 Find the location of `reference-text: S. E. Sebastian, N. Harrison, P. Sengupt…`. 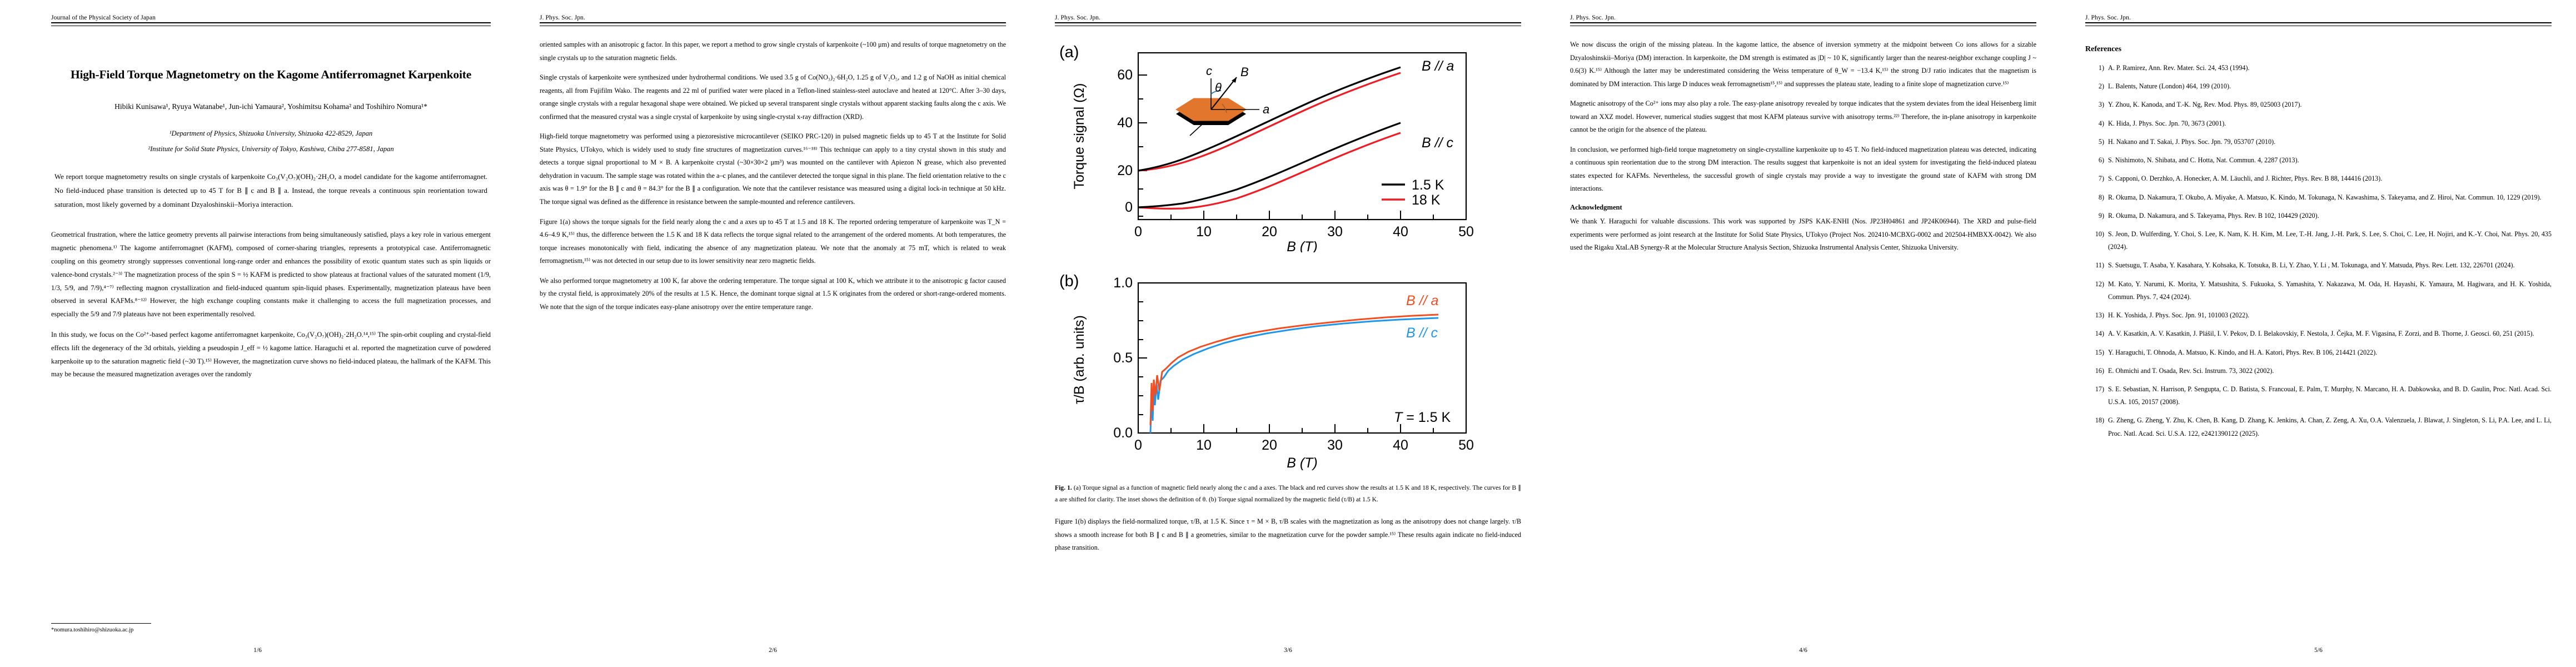

reference-text: S. E. Sebastian, N. Harrison, P. Sengupt… is located at coordinates (2330, 395).